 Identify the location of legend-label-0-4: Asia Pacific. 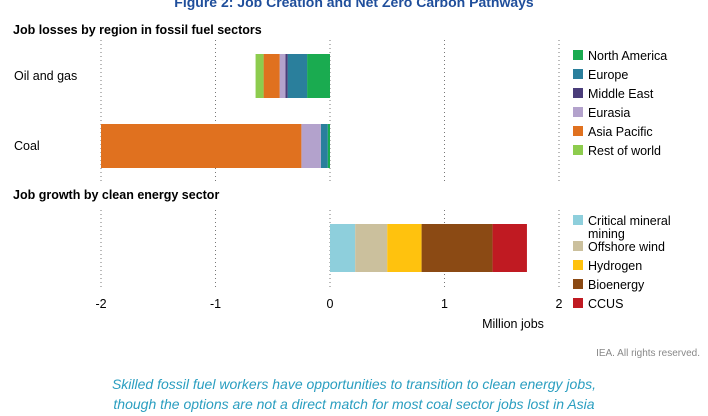
(620, 132).